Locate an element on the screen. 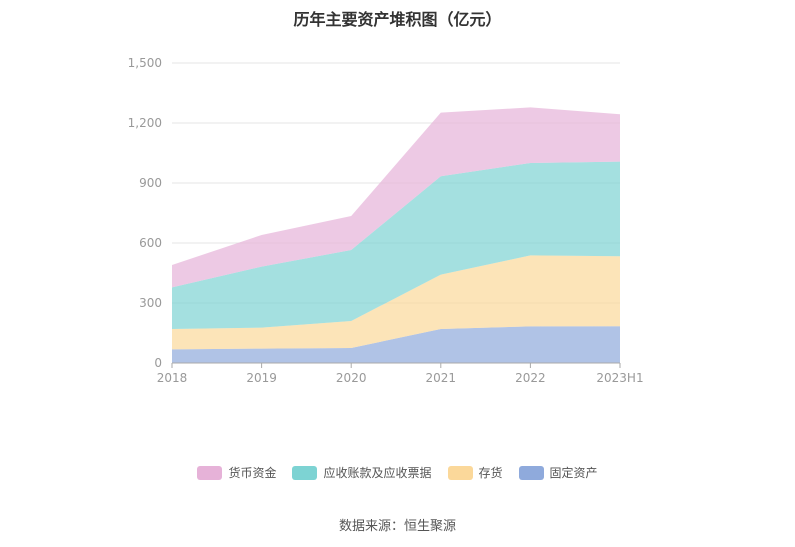 This screenshot has width=795, height=547. y-tick-label: 600 is located at coordinates (150, 243).